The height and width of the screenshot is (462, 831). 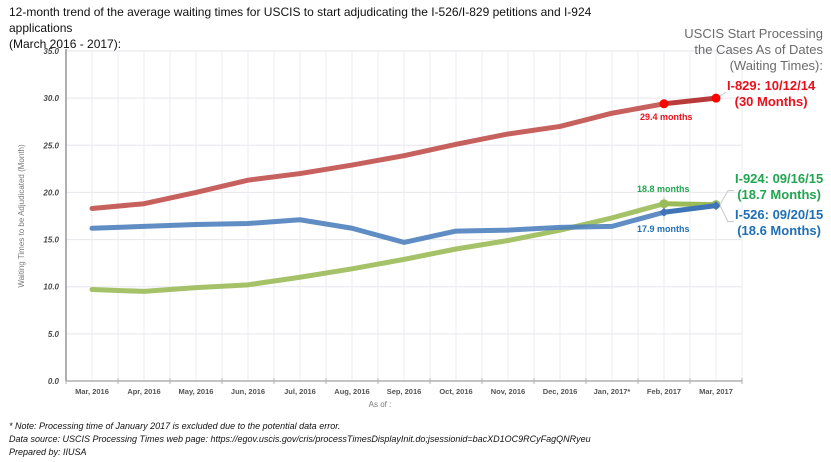 I want to click on y-tick-label: 10.0, so click(x=51, y=287).